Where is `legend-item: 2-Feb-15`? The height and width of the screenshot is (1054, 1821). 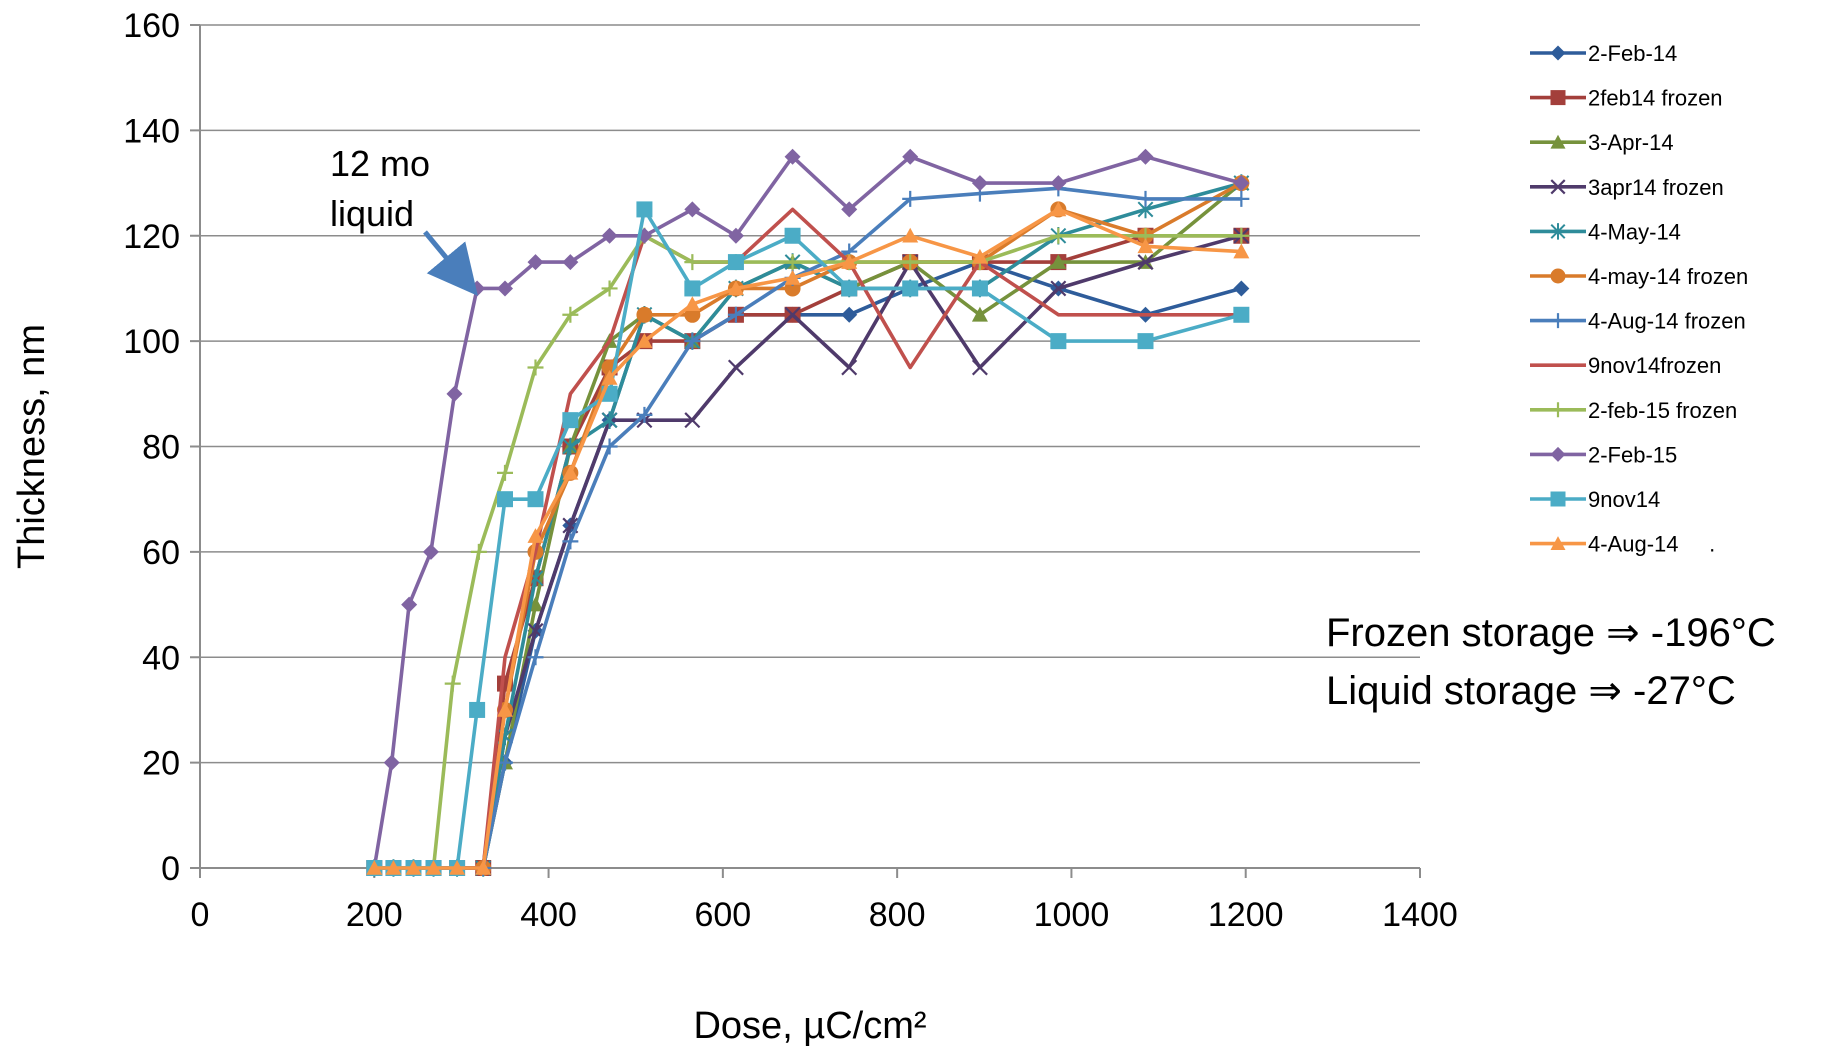
legend-item: 2-Feb-15 is located at coordinates (1603, 454).